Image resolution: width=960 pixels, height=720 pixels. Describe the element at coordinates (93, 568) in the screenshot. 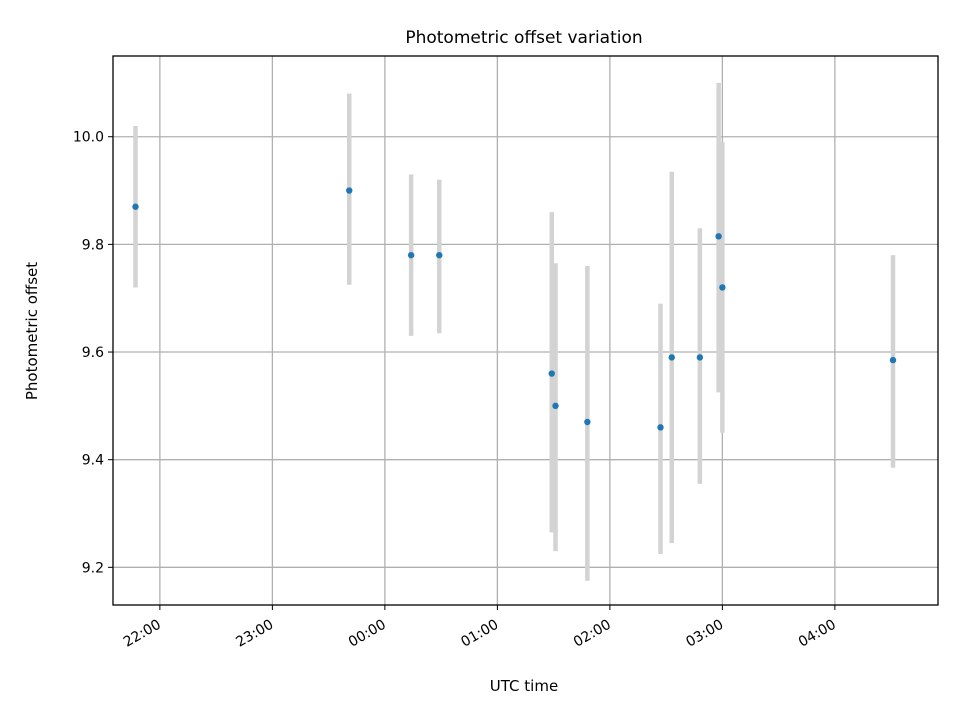

I see `y-tick-label: 9.2` at that location.